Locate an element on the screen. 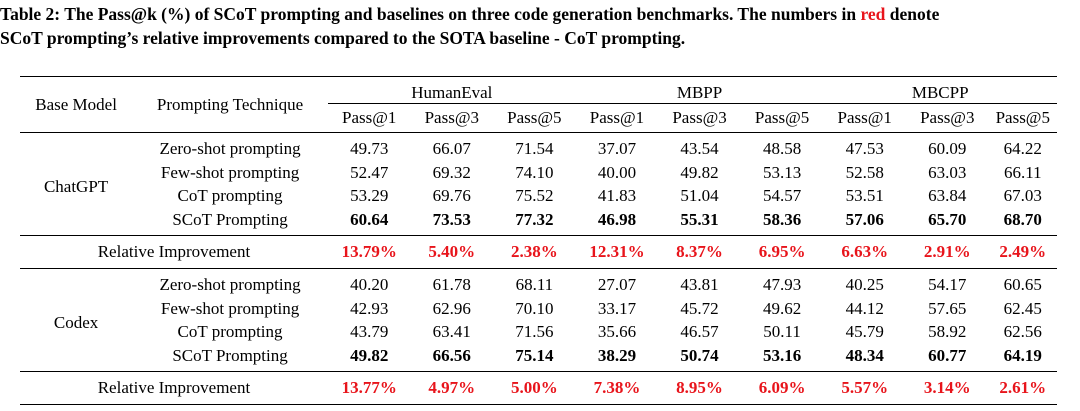 Image resolution: width=1080 pixels, height=411 pixels. value-cell: 41.83 is located at coordinates (617, 196).